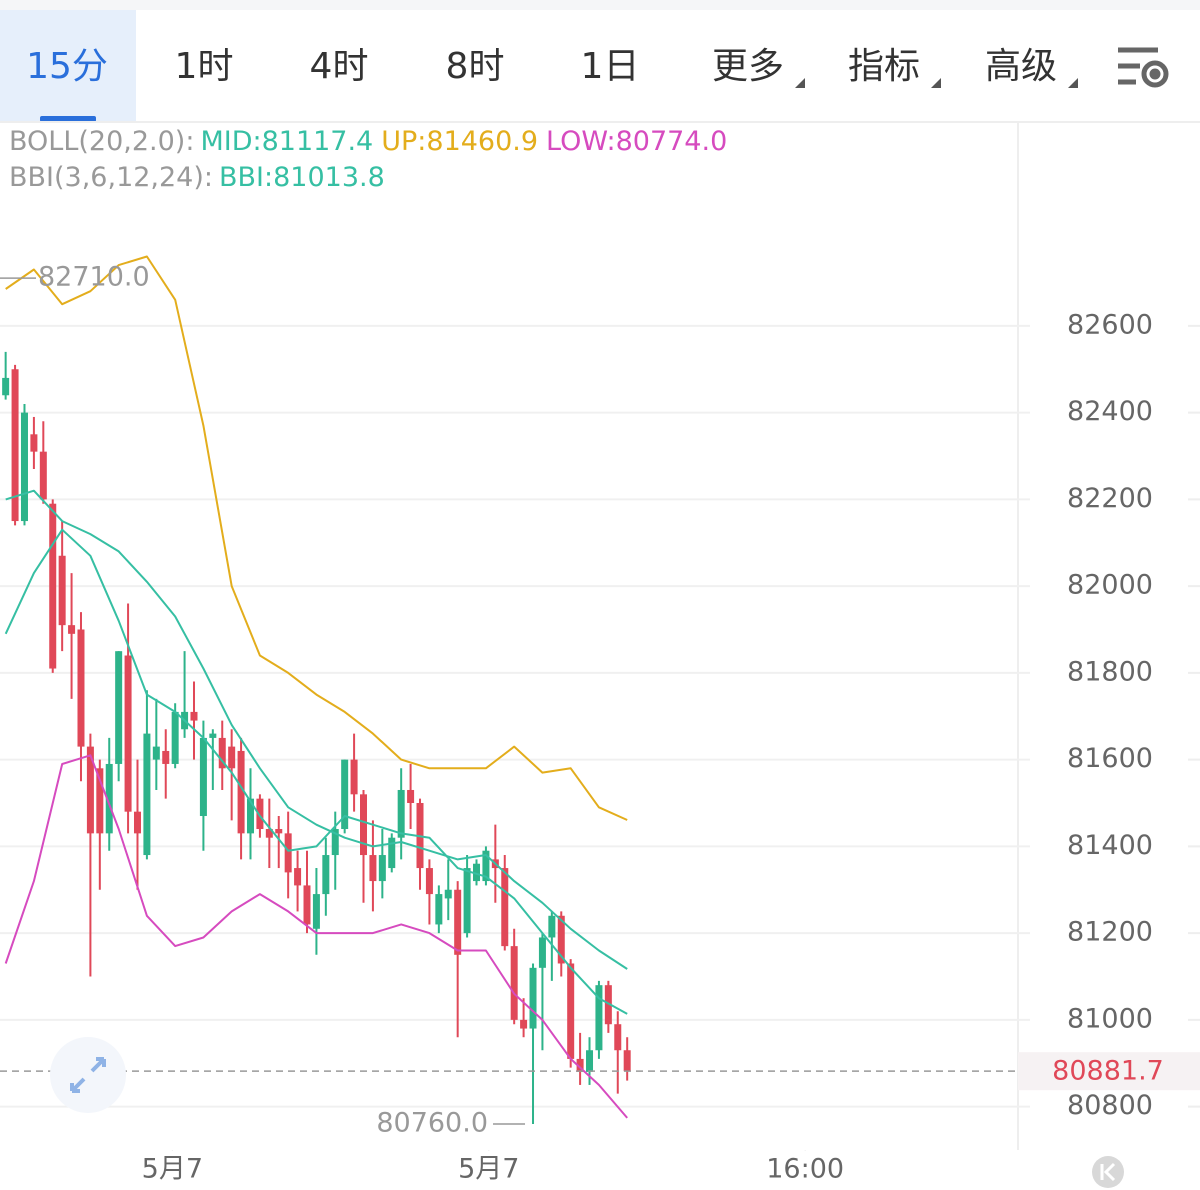 Image resolution: width=1200 pixels, height=1190 pixels. I want to click on settings-icon, so click(1143, 67).